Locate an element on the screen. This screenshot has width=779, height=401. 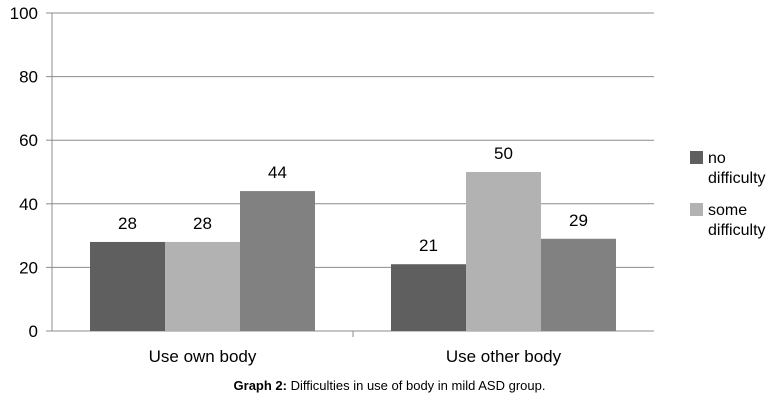
x-category-label: Use own body is located at coordinates (203, 356).